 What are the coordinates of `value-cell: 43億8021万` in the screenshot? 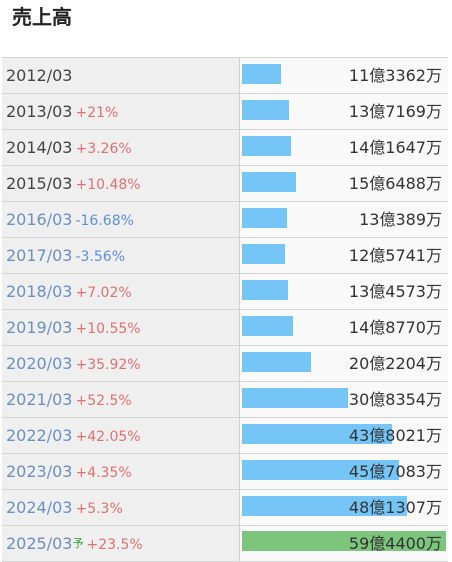 It's located at (344, 435).